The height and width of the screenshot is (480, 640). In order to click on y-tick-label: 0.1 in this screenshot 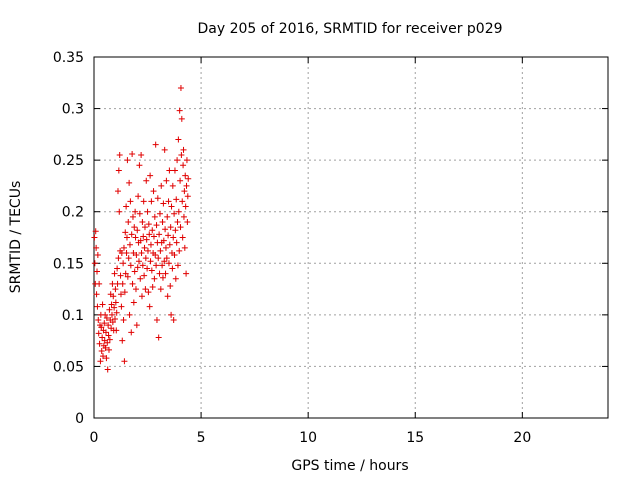, I will do `click(73, 316)`.